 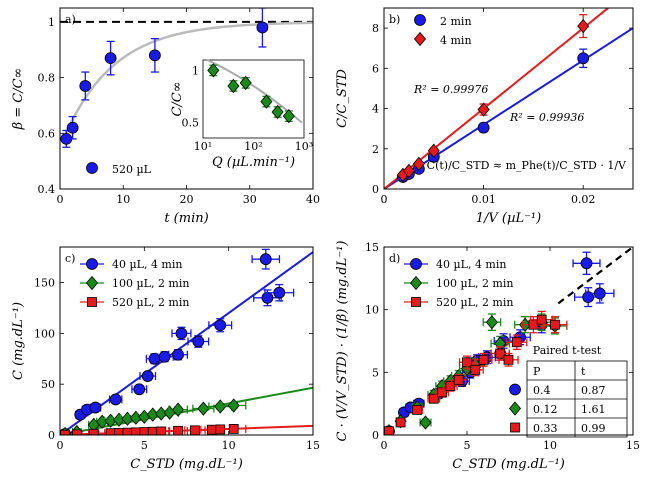 What do you see at coordinates (44, 333) in the screenshot?
I see `y-tick-label: 100` at bounding box center [44, 333].